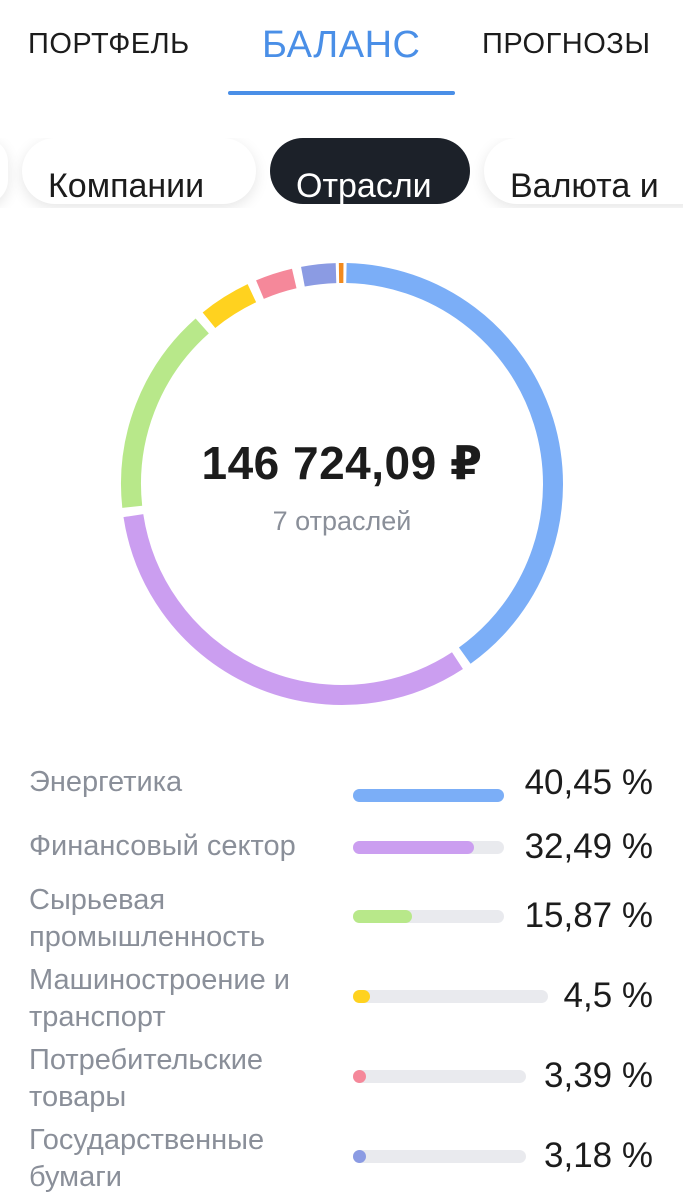  Describe the element at coordinates (598, 1075) in the screenshot. I see `share-percent: 3,39 %` at that location.